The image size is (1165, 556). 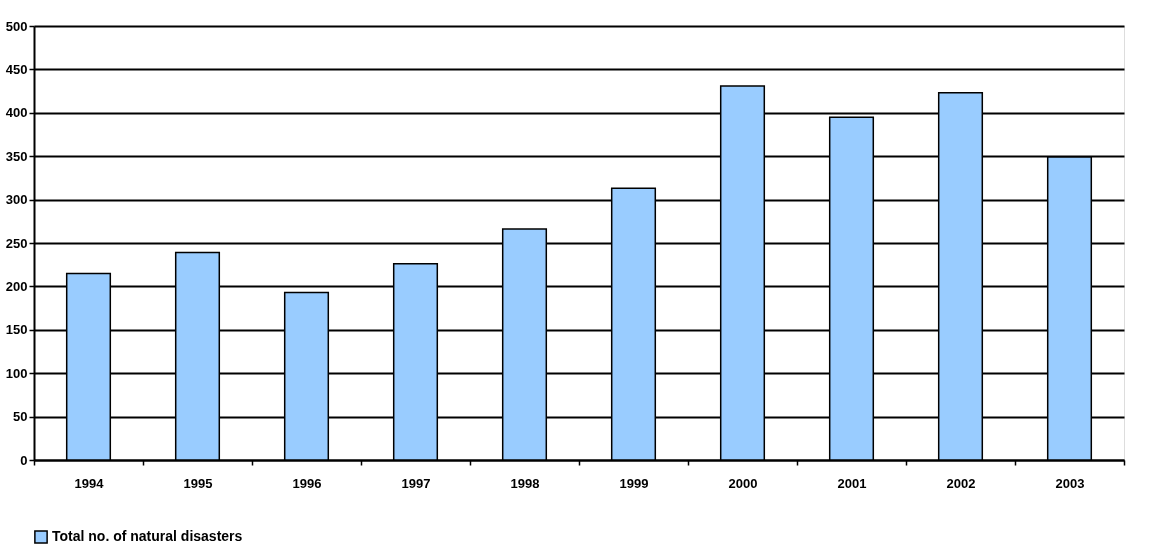 What do you see at coordinates (147, 536) in the screenshot?
I see `legend-label: Total no. of natural disasters` at bounding box center [147, 536].